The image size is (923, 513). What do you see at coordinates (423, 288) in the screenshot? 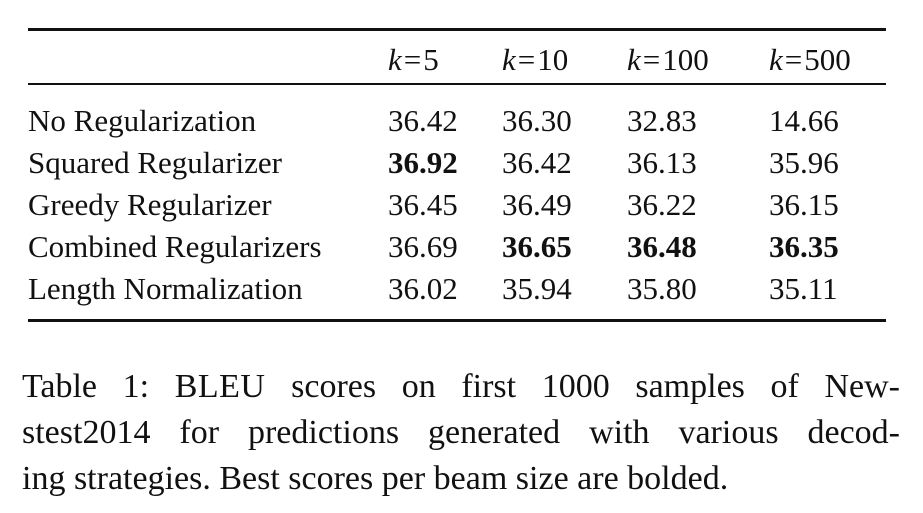
I see `cell-k5: 36.02` at bounding box center [423, 288].